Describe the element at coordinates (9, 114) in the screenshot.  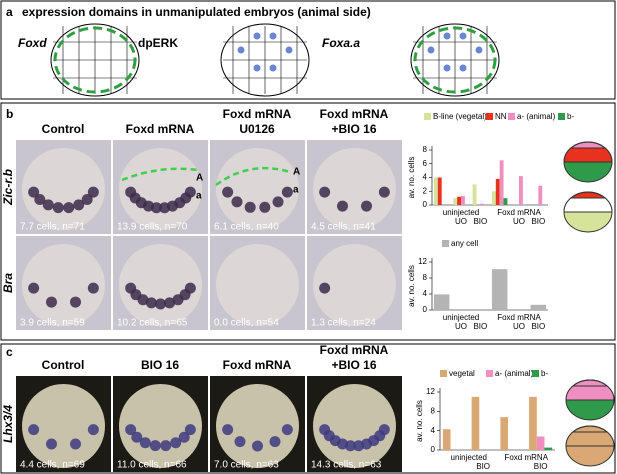
I see `panel-letter: b` at that location.